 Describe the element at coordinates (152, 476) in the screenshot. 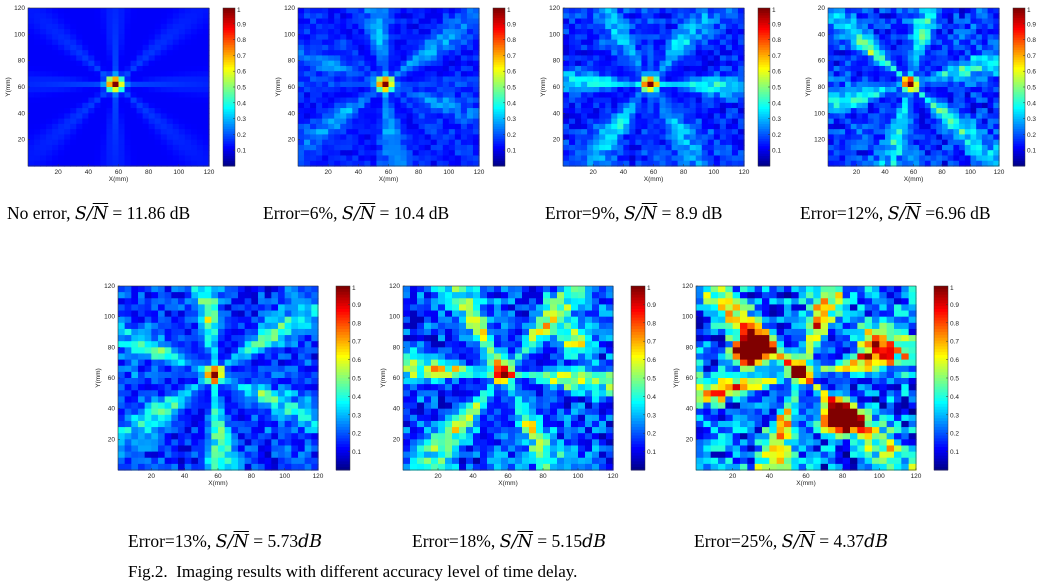

I see `x-tick-label: 20` at that location.